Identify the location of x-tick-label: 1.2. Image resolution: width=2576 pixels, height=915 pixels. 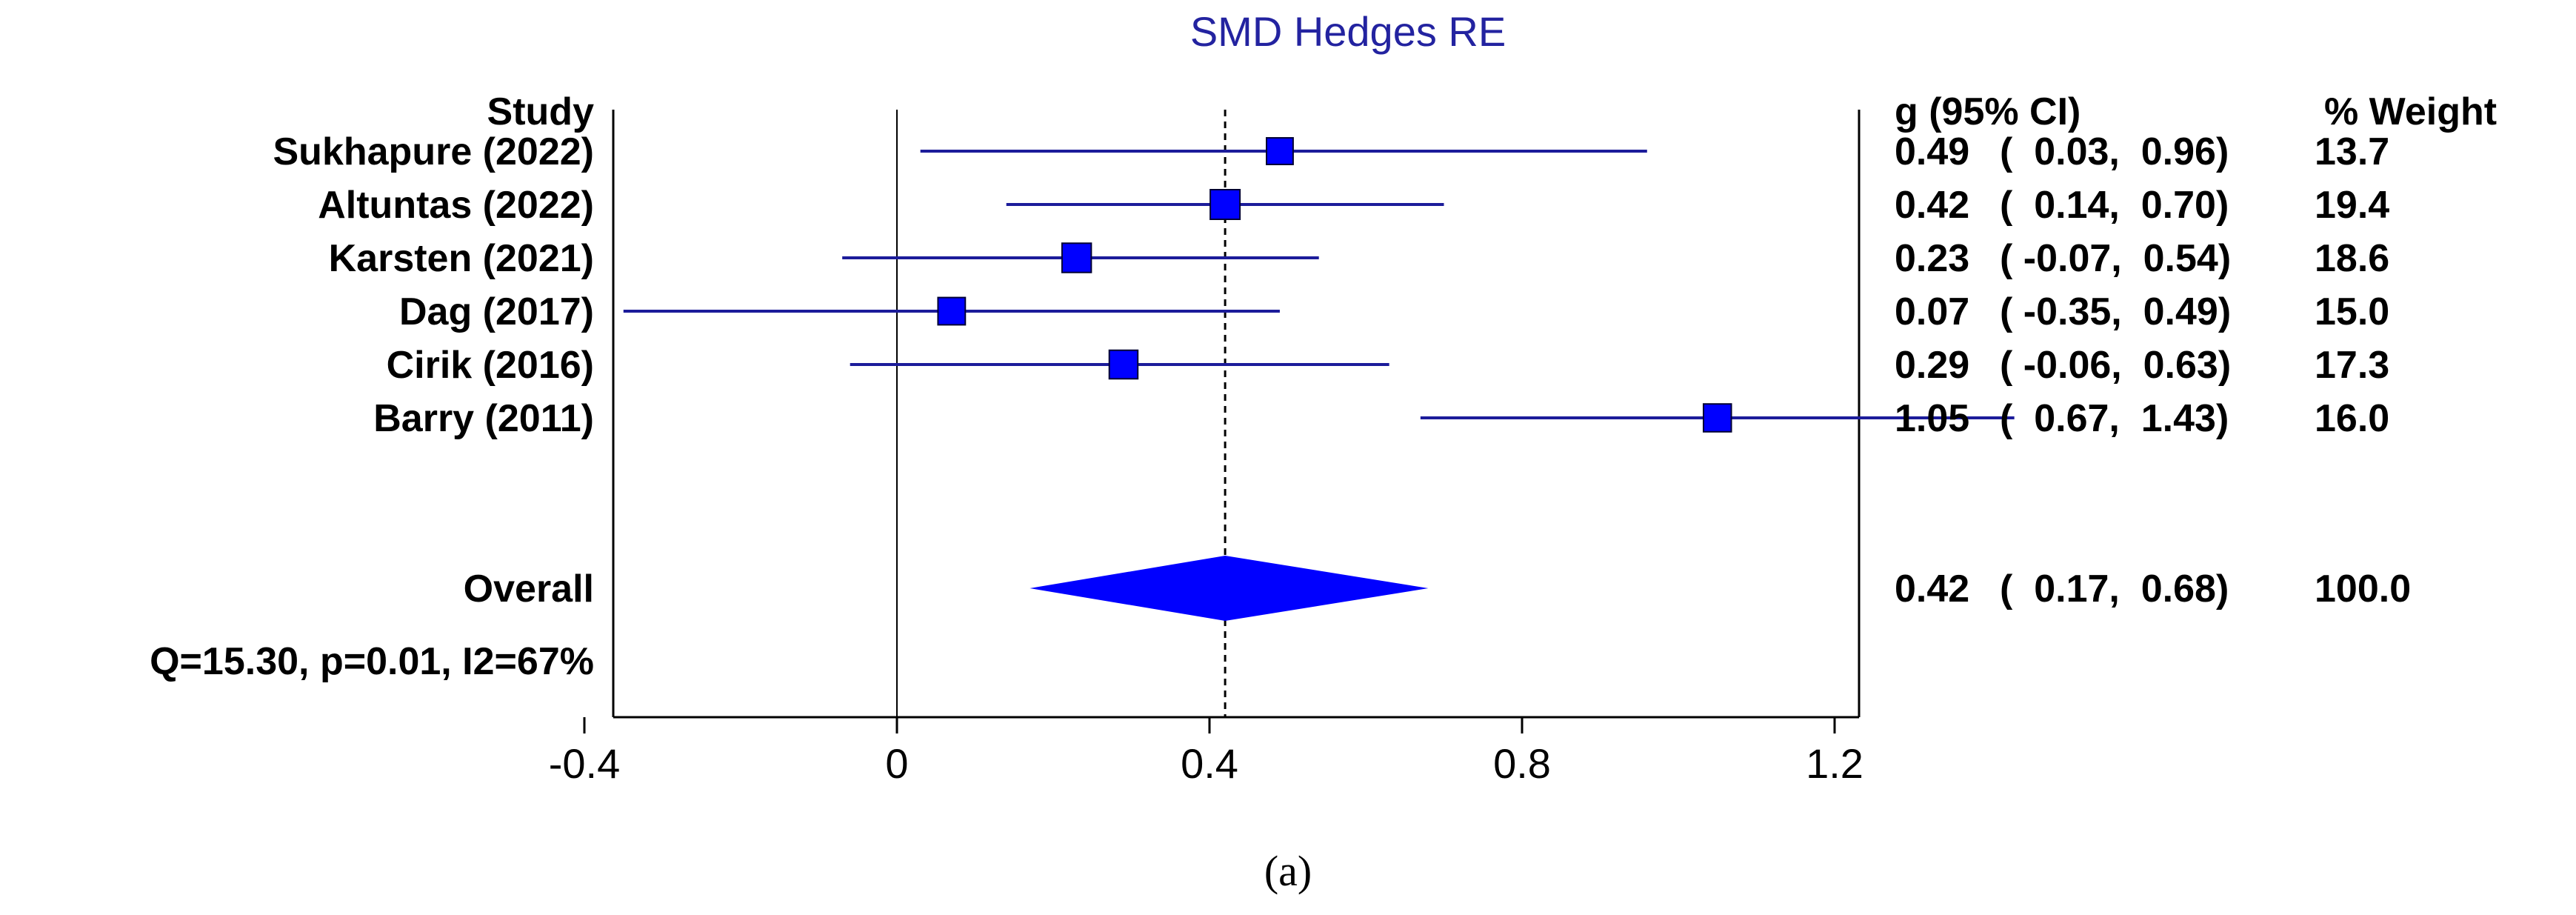
(1834, 763).